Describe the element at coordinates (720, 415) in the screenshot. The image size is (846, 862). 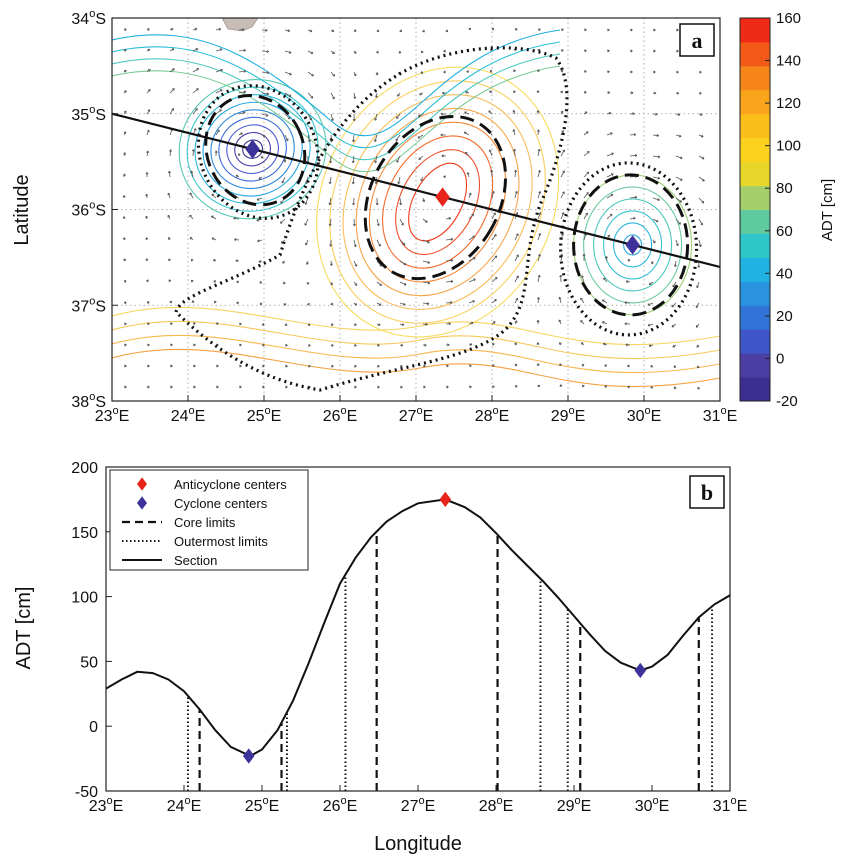
I see `x-tick-label: 31oE` at that location.